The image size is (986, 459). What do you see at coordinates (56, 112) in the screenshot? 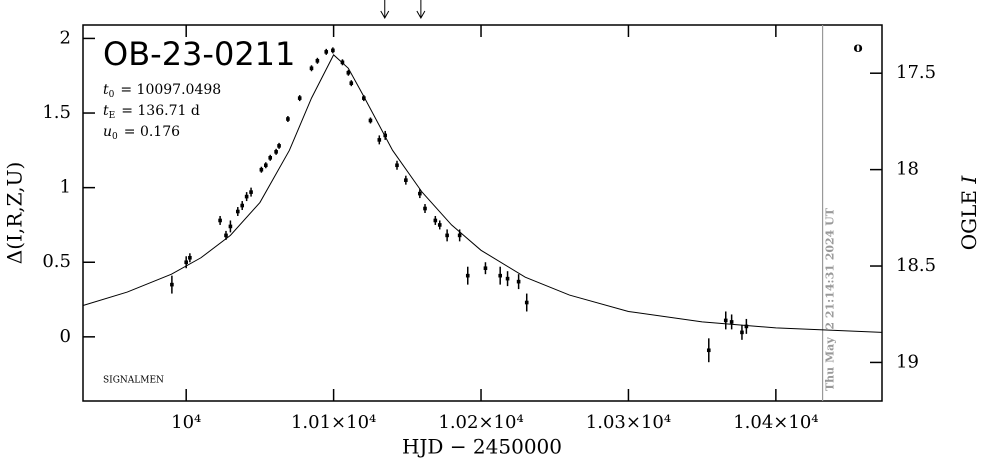
I see `y-tick-label: 1.5` at bounding box center [56, 112].